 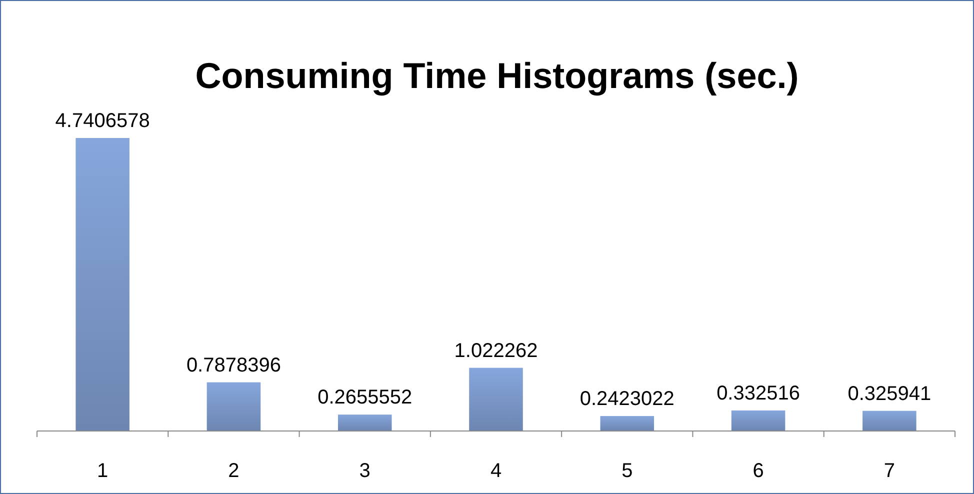 I want to click on data-label: 4.7406578, so click(x=102, y=121).